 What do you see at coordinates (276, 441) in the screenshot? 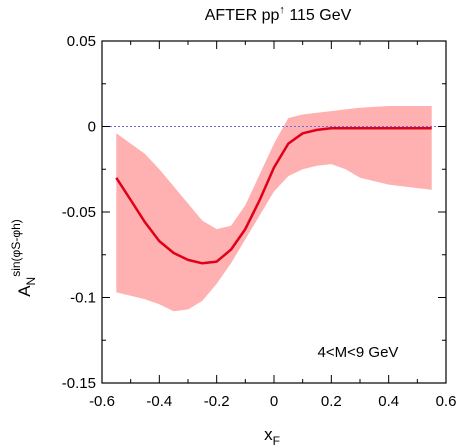
I see `x-axis-label-sub: F` at bounding box center [276, 441].